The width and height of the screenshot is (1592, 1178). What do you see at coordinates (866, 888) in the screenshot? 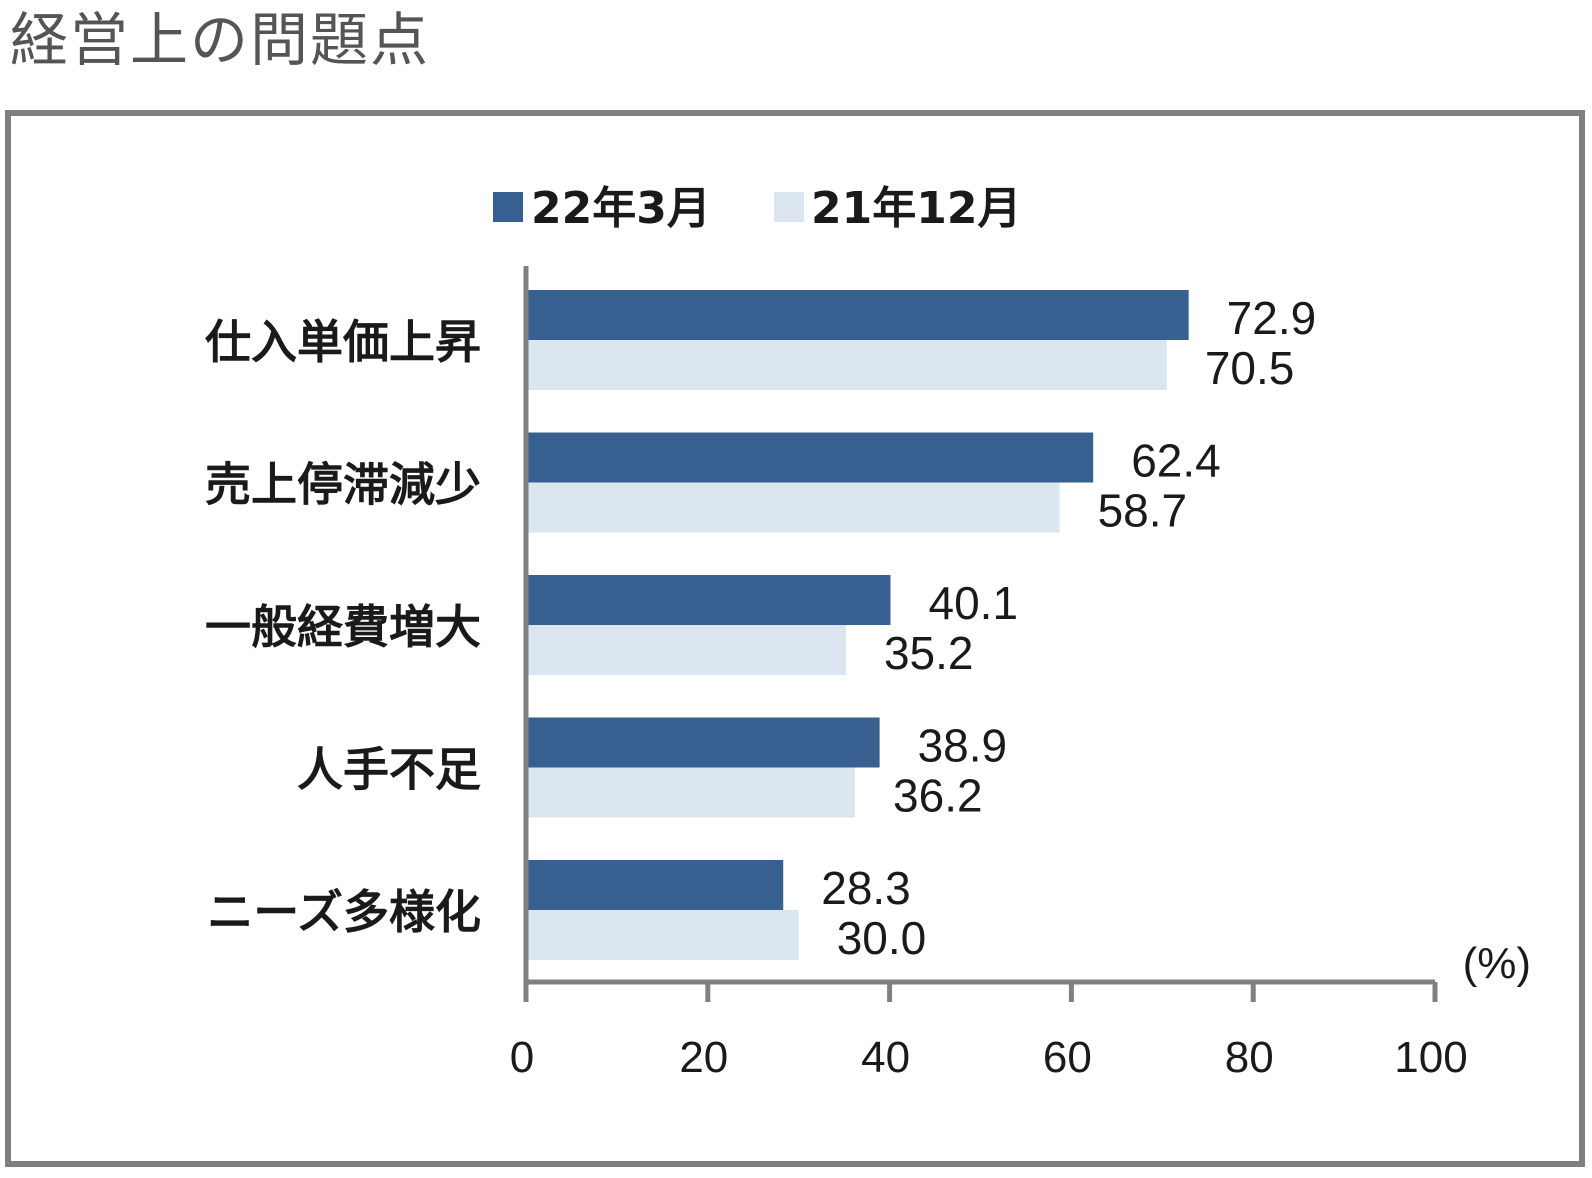
I see `value-label-1-5: 28.3` at bounding box center [866, 888].